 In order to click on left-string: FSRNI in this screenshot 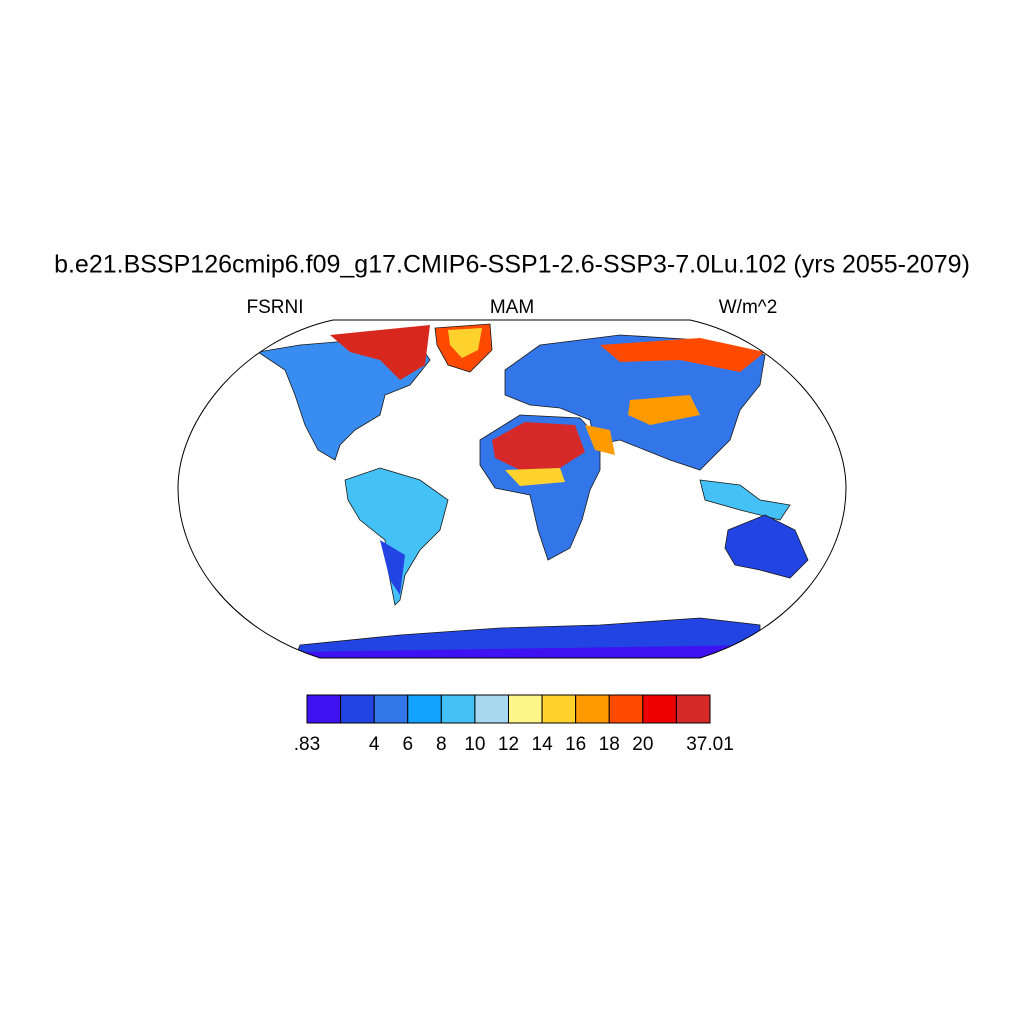, I will do `click(275, 307)`.